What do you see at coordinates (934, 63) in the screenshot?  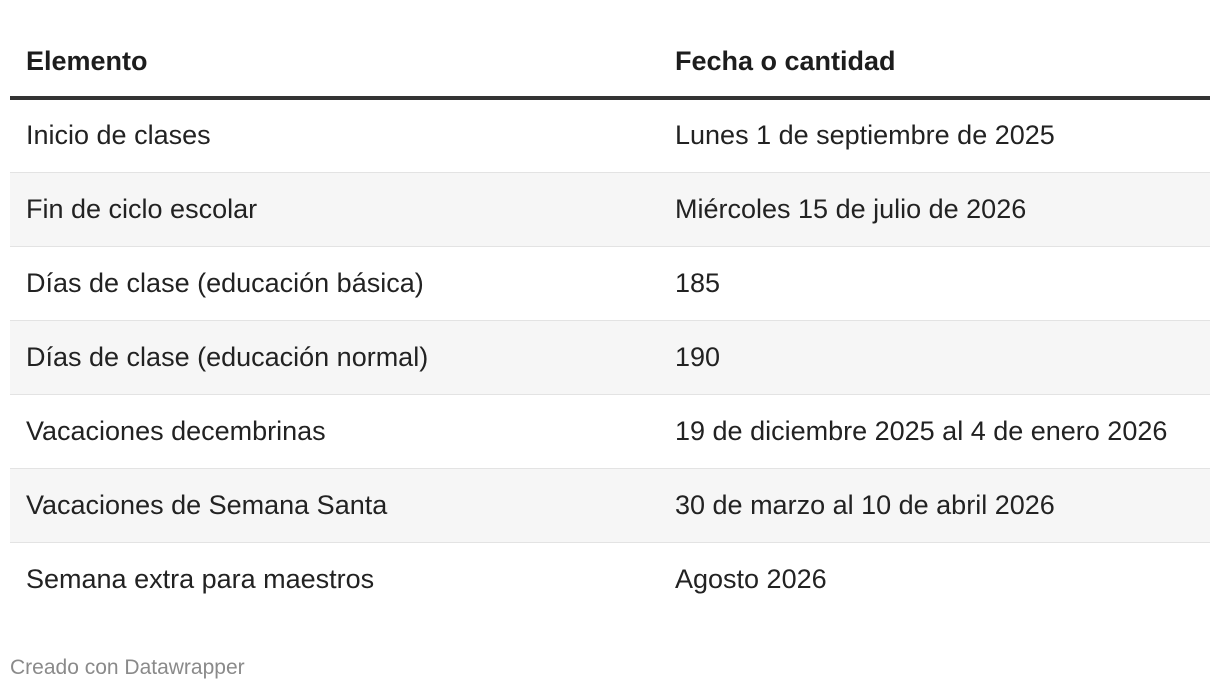 I see `column-header-date-or-quantity: Fecha o cantidad` at bounding box center [934, 63].